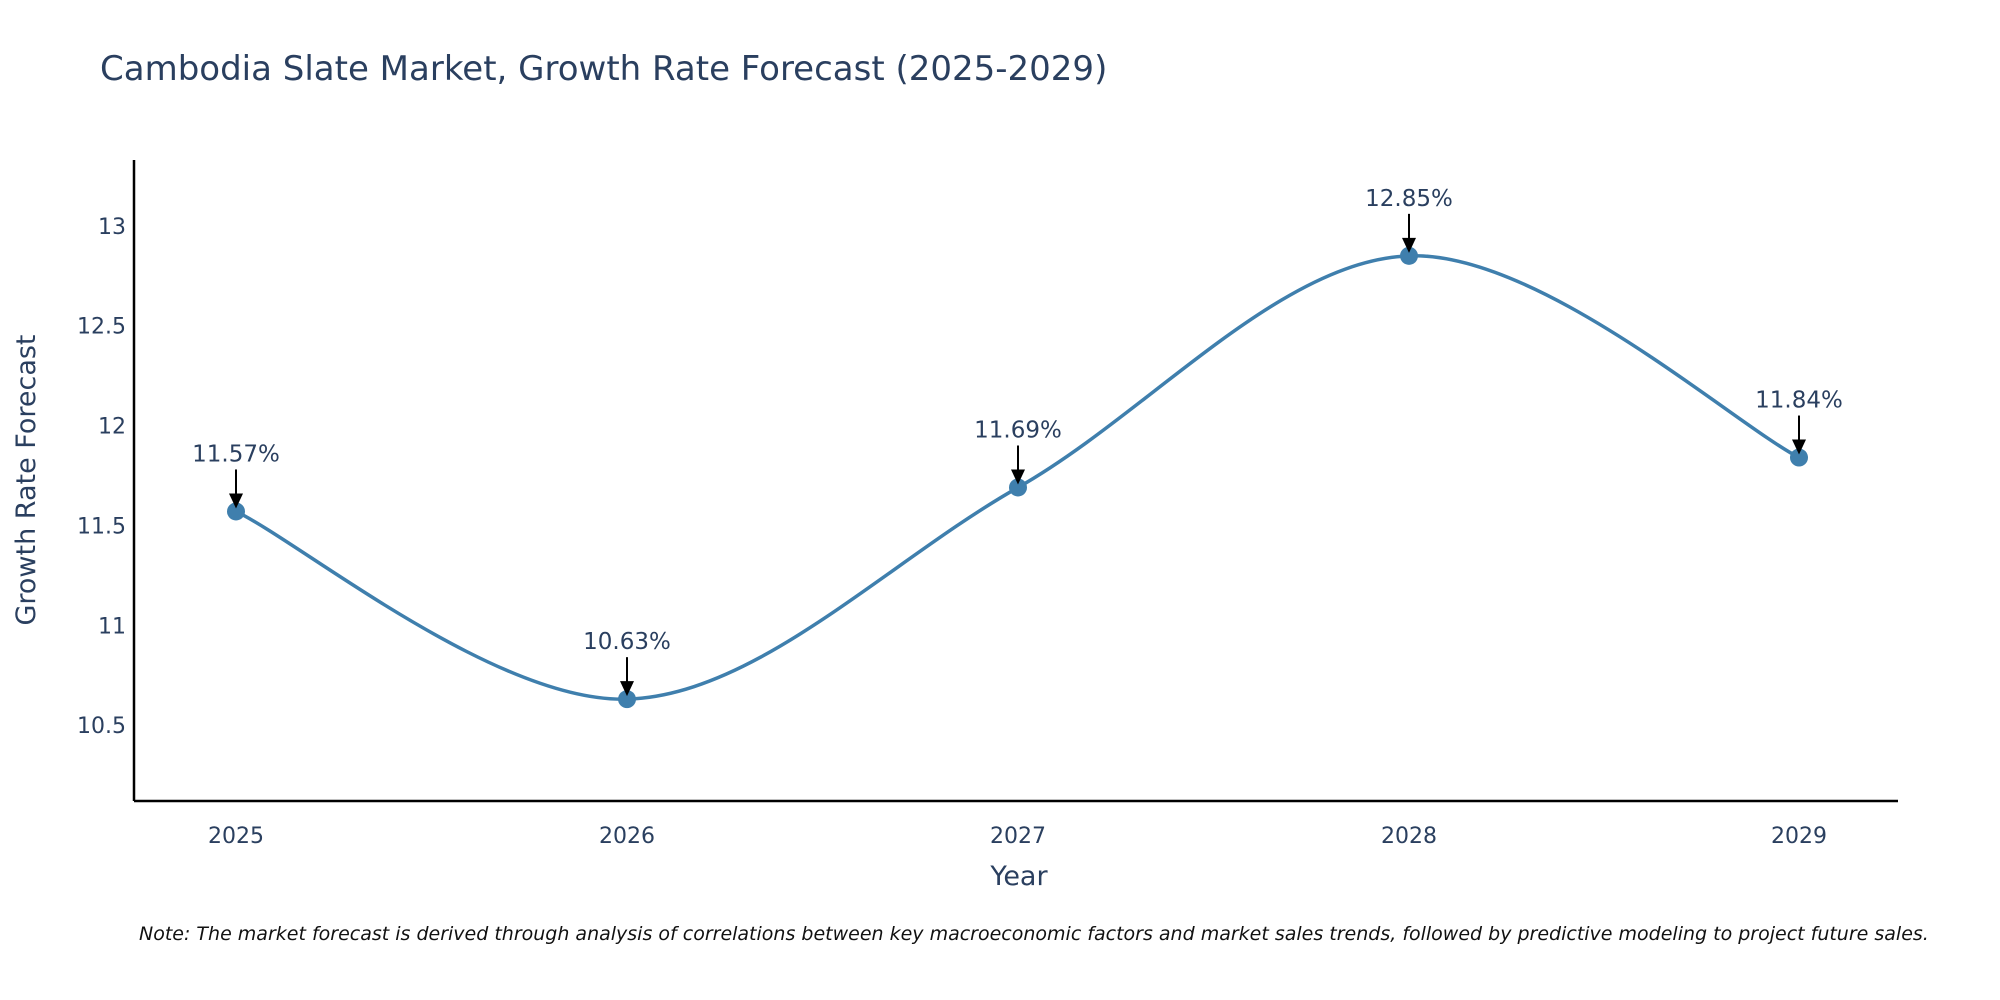 This screenshot has width=2000, height=1000. What do you see at coordinates (236, 454) in the screenshot?
I see `data-label: 11.57%` at bounding box center [236, 454].